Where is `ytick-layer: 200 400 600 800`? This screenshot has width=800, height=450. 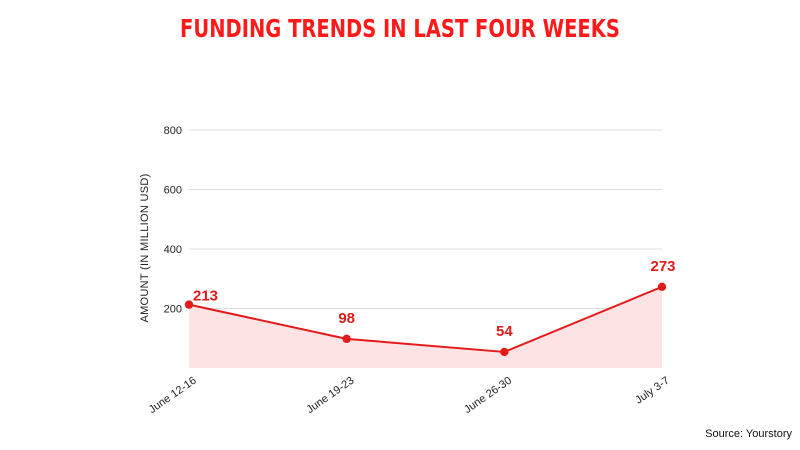 ytick-layer: 200 400 600 800 is located at coordinates (173, 220).